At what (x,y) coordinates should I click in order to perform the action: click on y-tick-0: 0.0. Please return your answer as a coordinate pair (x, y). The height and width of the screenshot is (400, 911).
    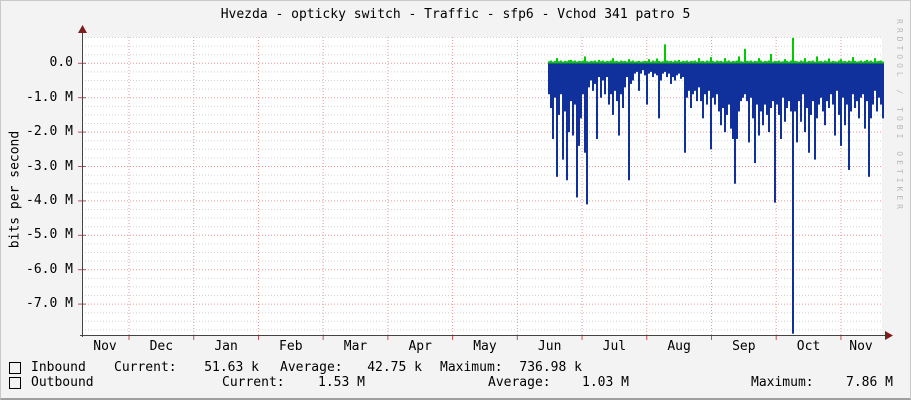
    Looking at the image, I should click on (61, 63).